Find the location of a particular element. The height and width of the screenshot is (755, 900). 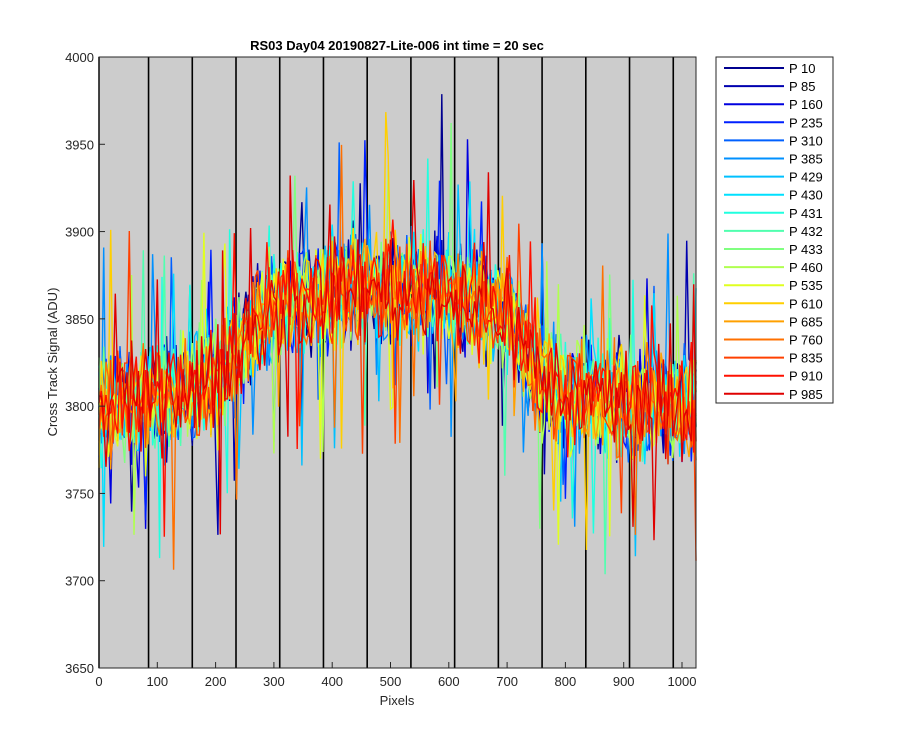

x-tick-label: 900 is located at coordinates (624, 681).